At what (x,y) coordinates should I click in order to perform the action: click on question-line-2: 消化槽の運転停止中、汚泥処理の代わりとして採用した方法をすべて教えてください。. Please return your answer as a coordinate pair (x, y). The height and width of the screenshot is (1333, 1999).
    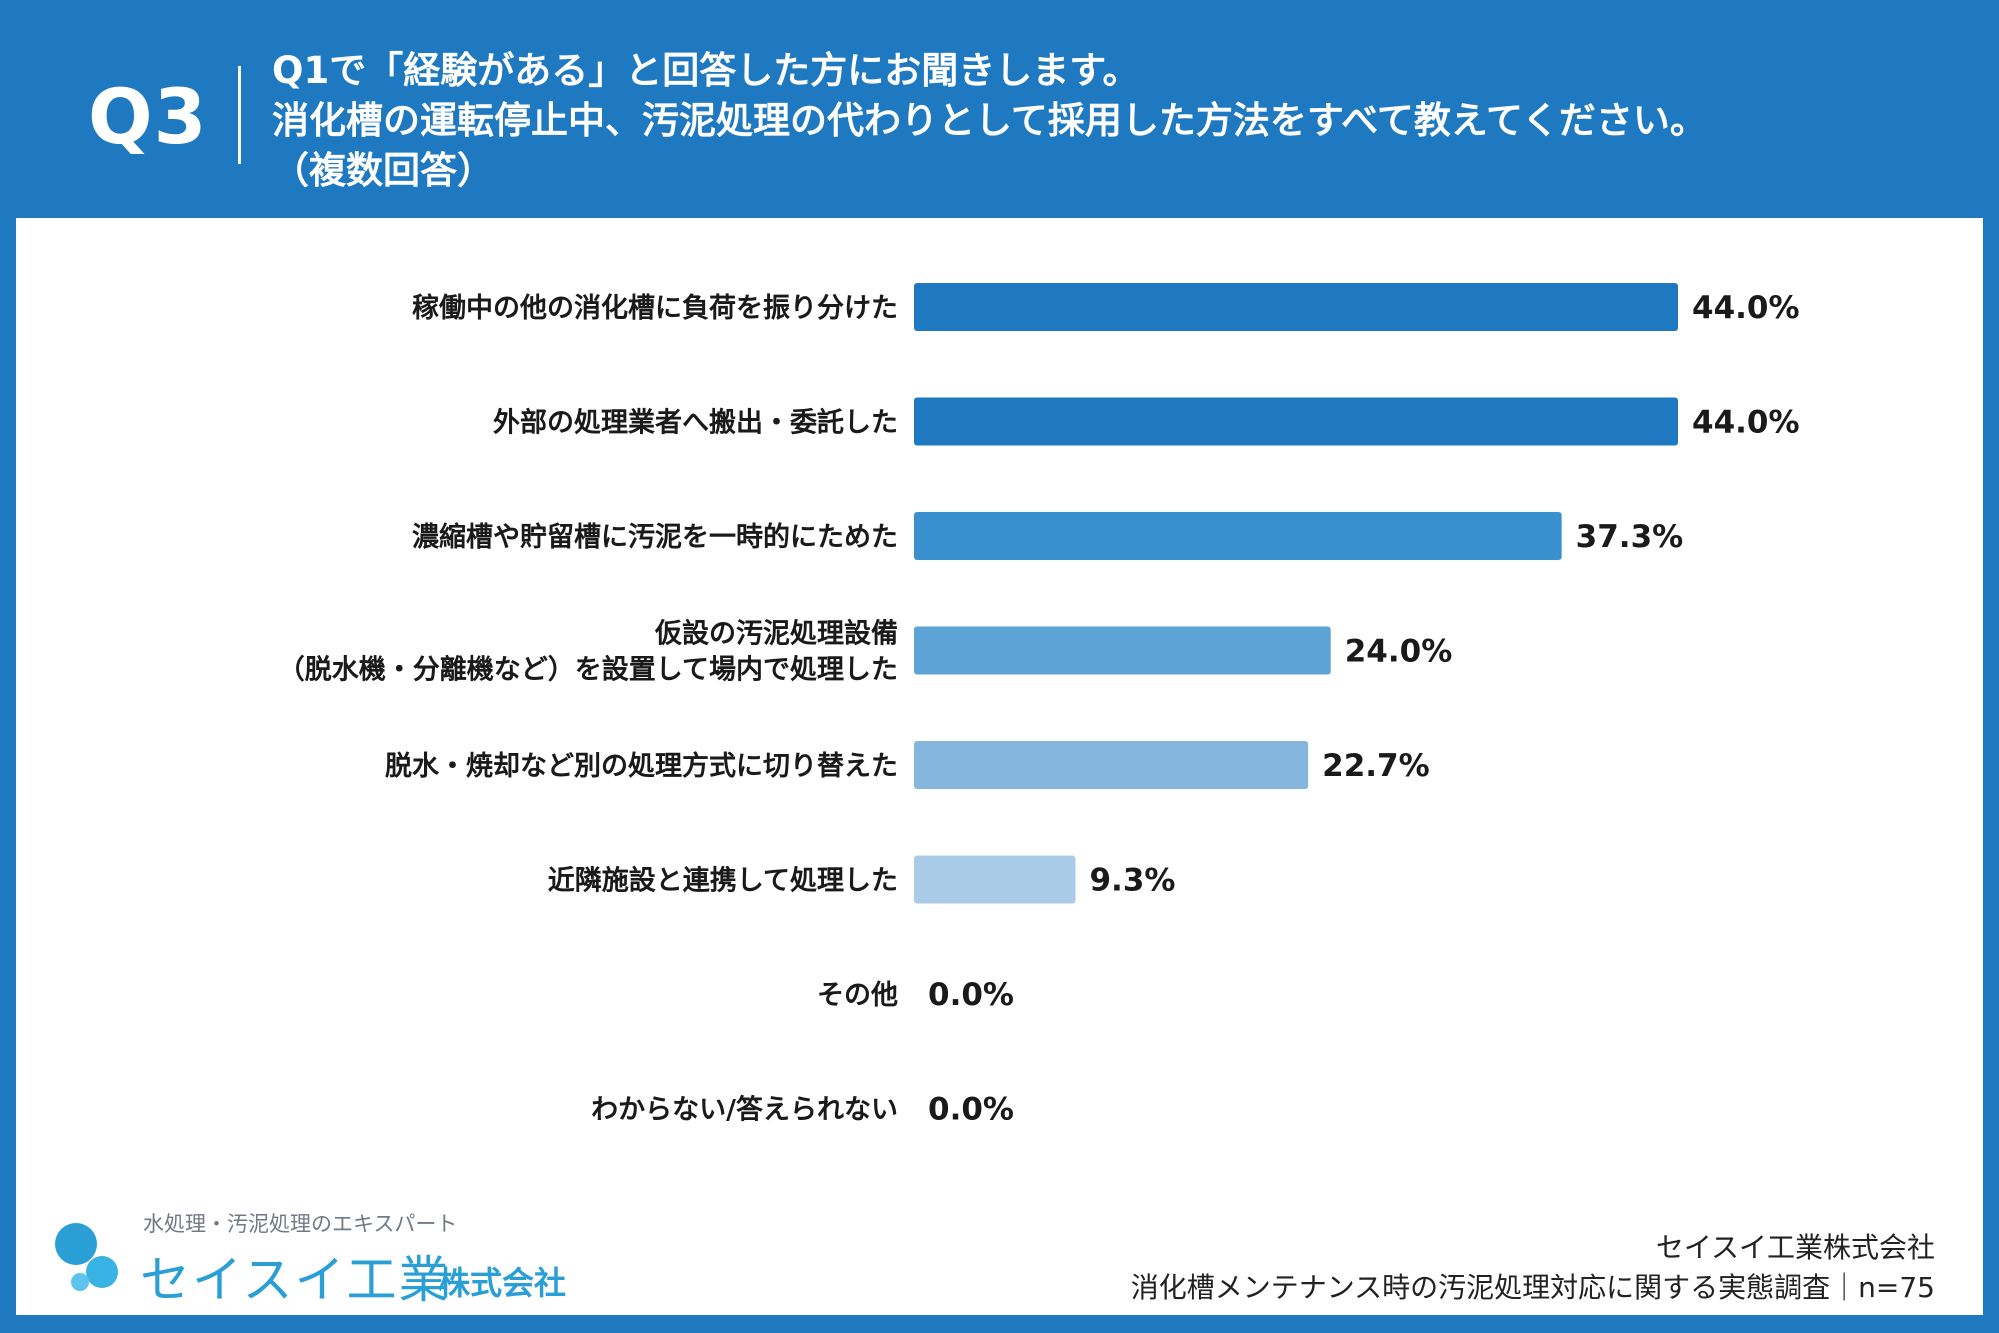
    Looking at the image, I should click on (989, 120).